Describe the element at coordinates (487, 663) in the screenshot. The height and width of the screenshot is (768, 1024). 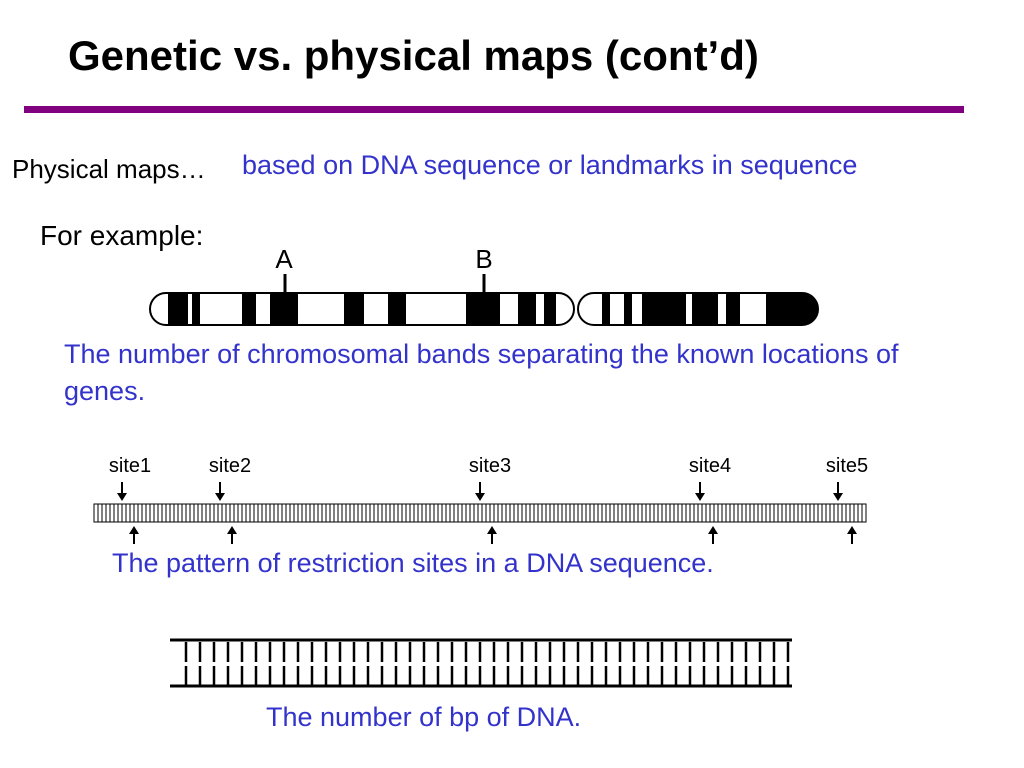
I see `base-pair-rungs` at that location.